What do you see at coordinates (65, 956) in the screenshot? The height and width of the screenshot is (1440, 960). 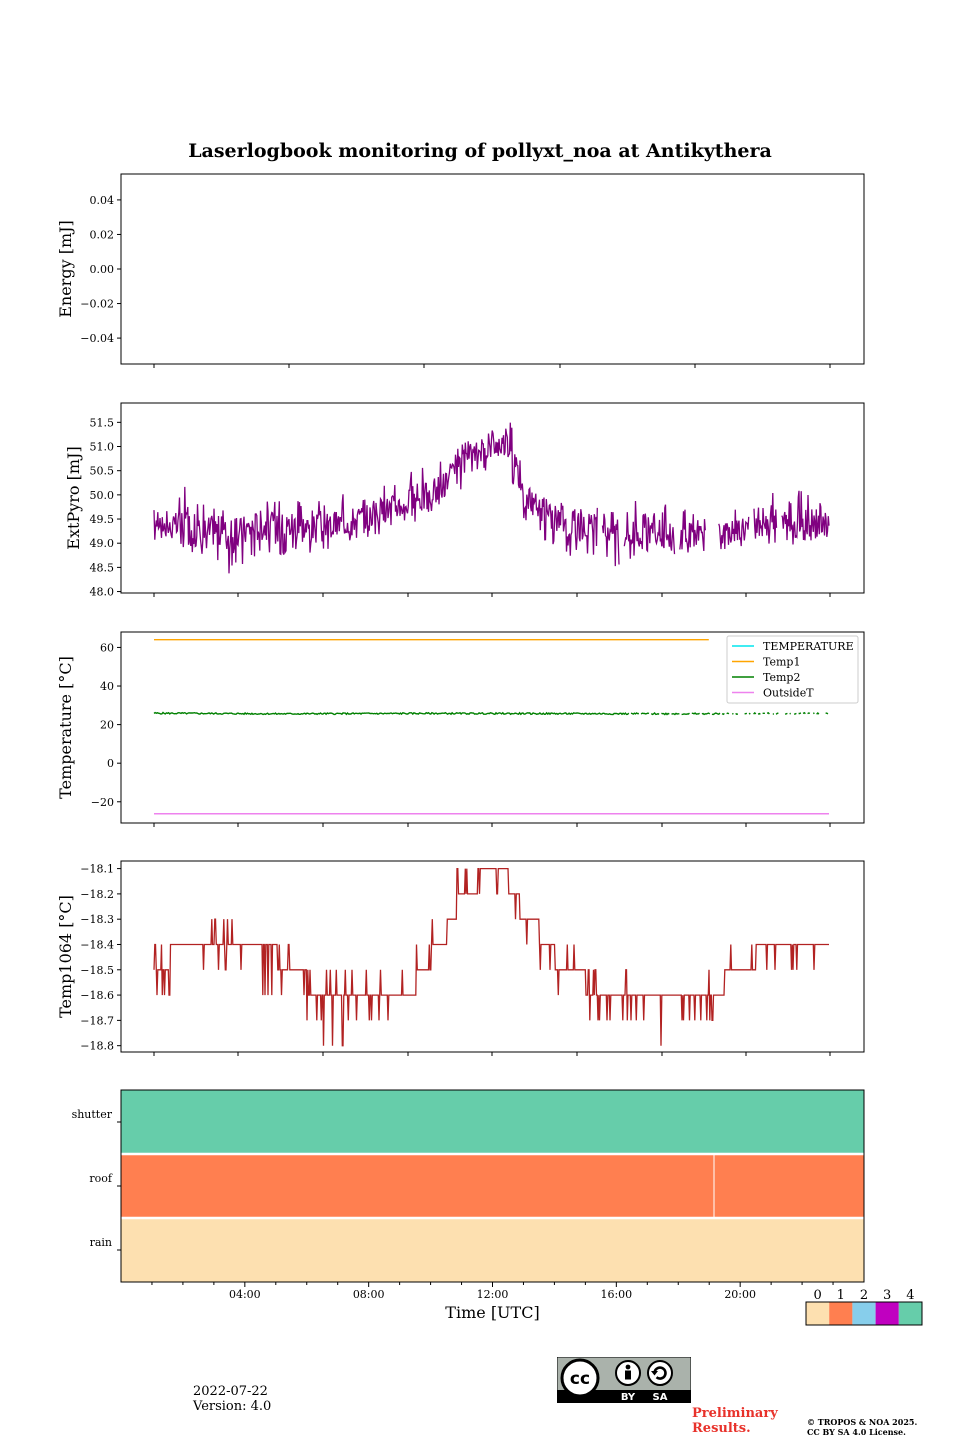 I see `y-axis-label-3: Temp1064 [°C]` at bounding box center [65, 956].